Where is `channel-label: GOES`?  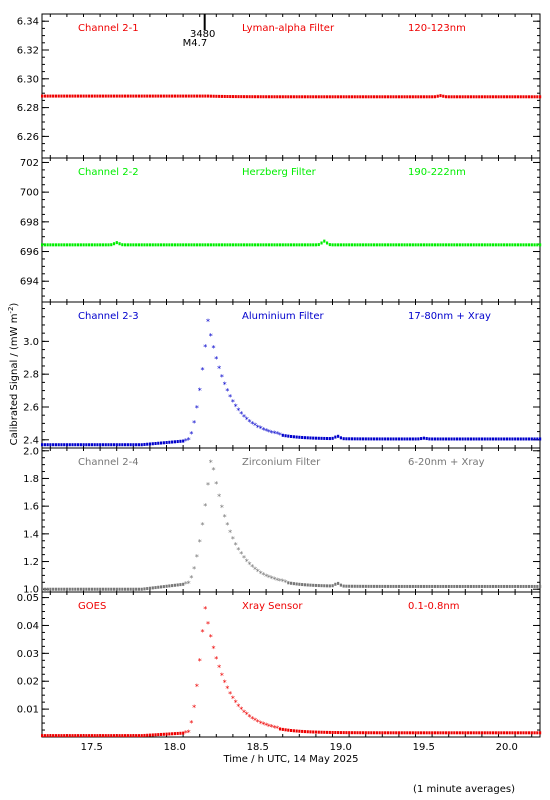
channel-label: GOES is located at coordinates (92, 606).